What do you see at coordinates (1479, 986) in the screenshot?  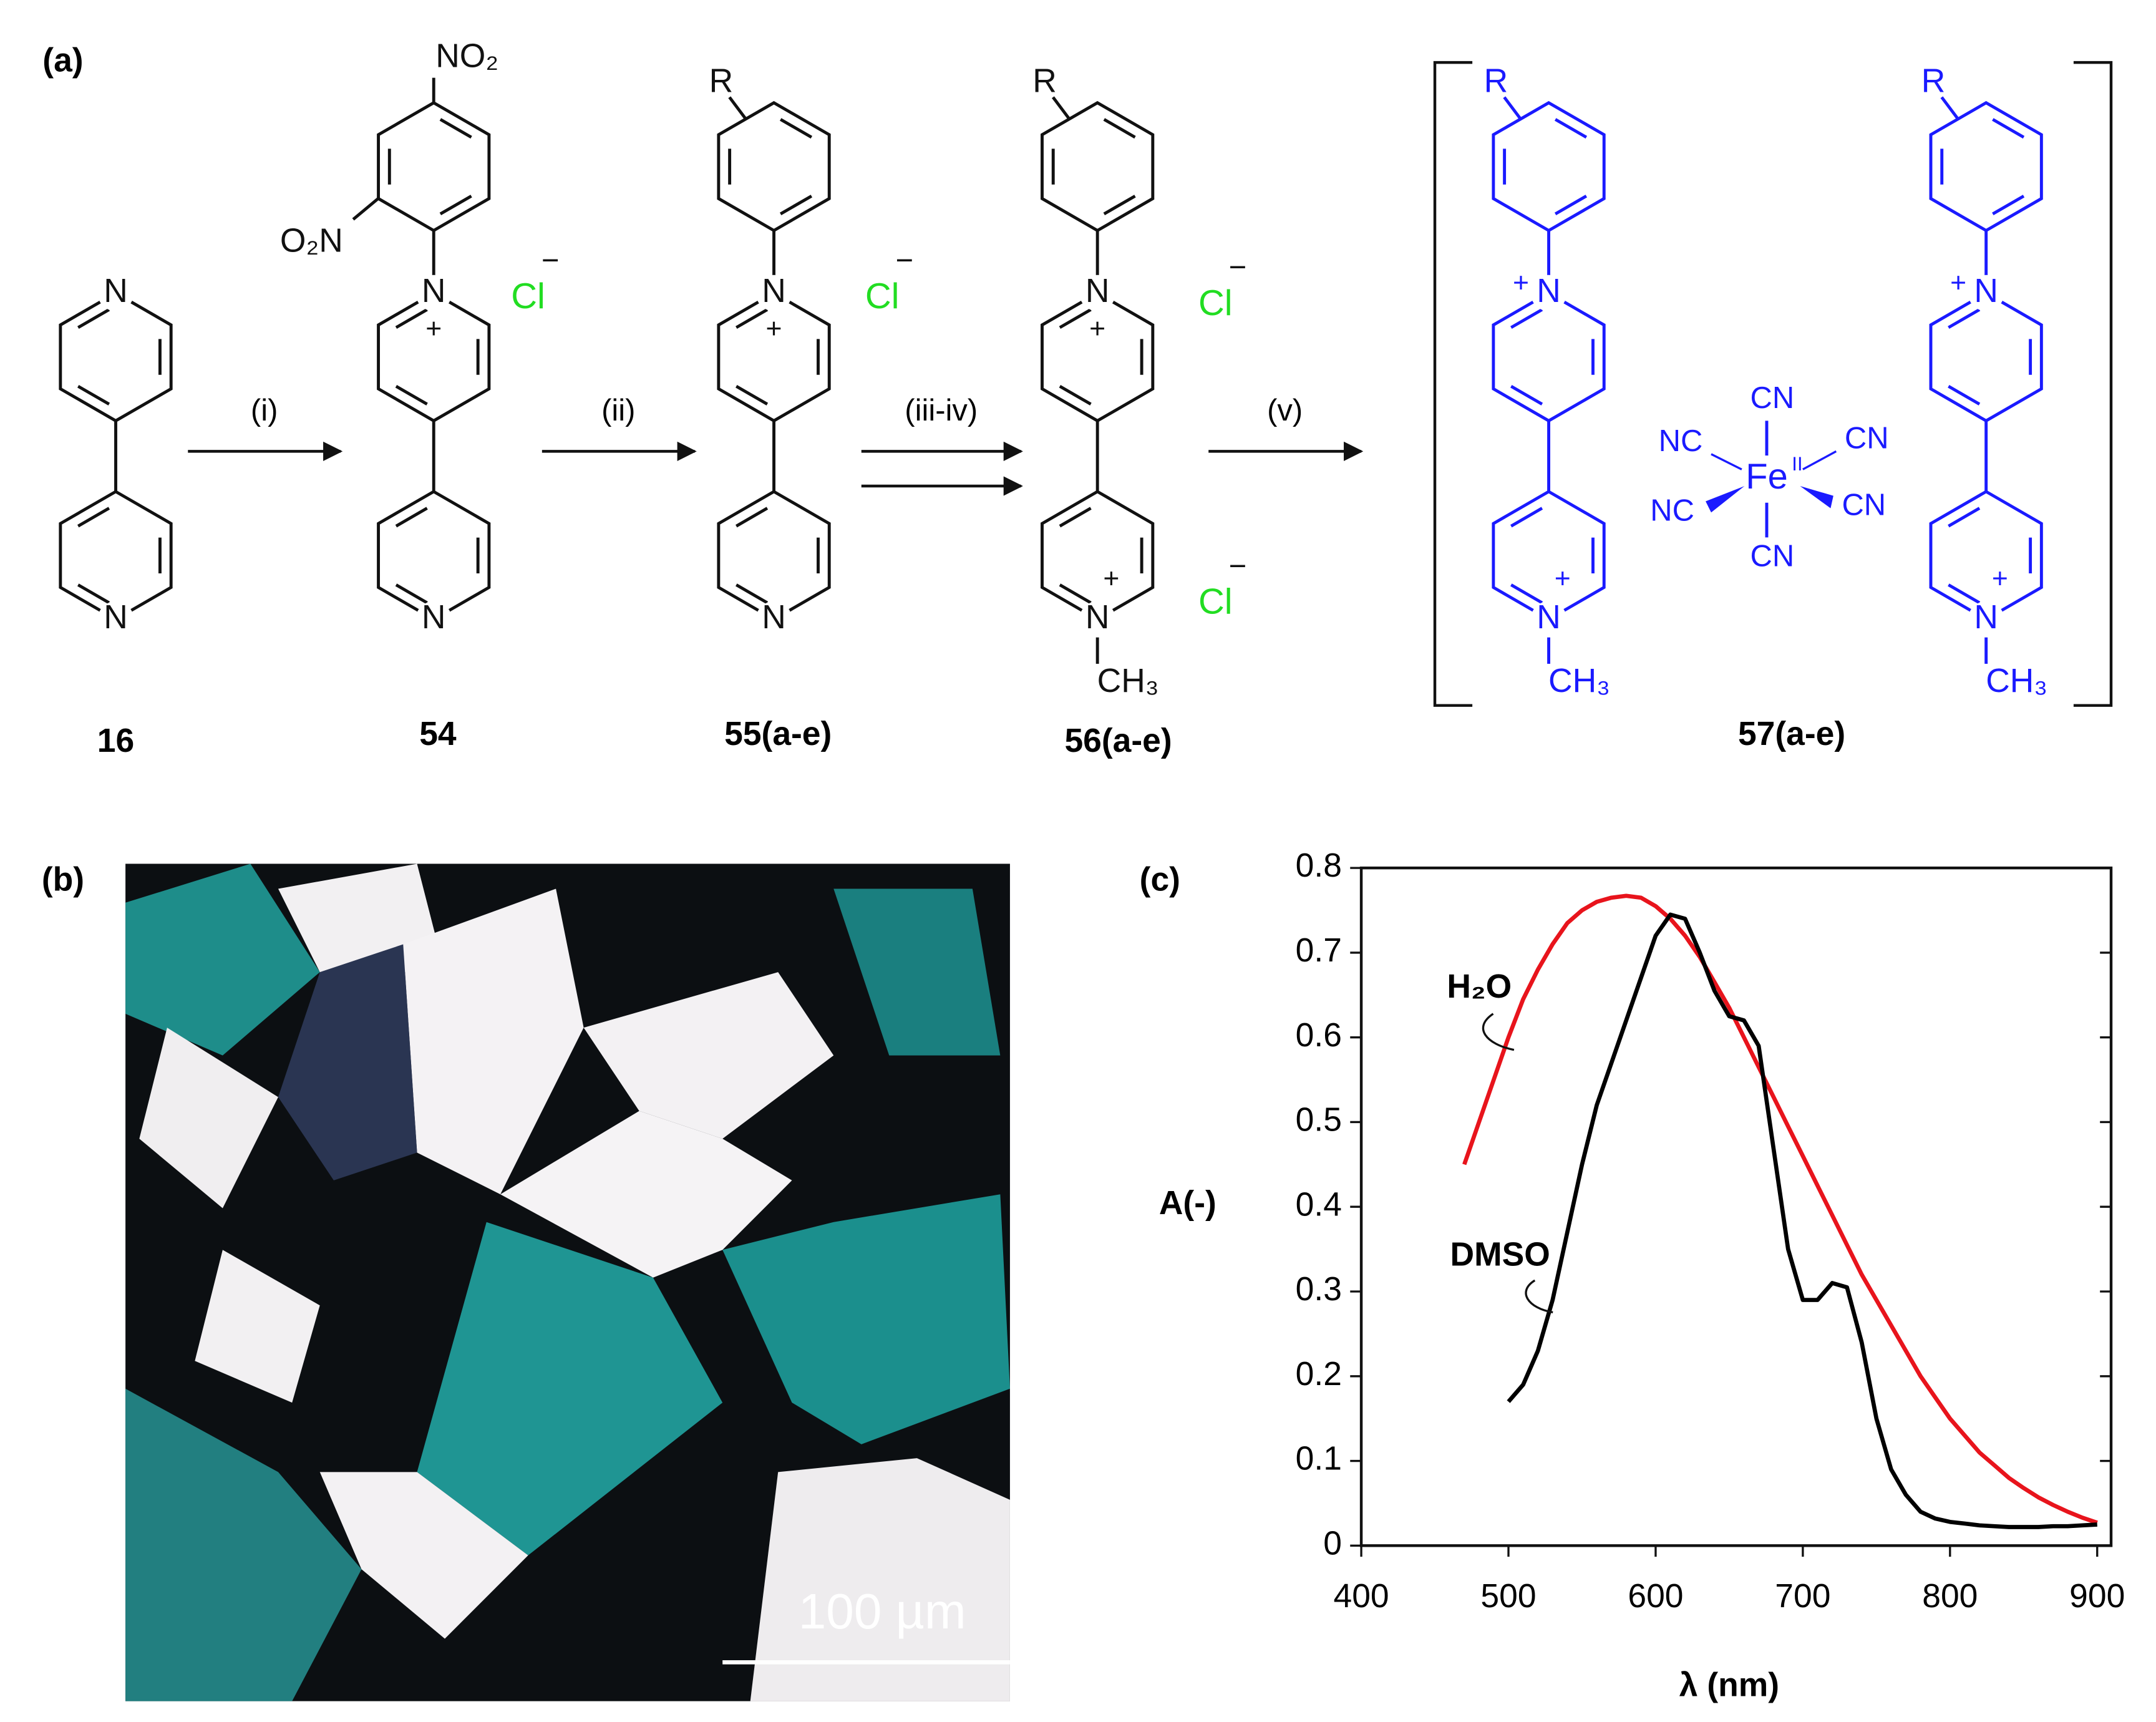 I see `series-annotation: H₂O` at bounding box center [1479, 986].